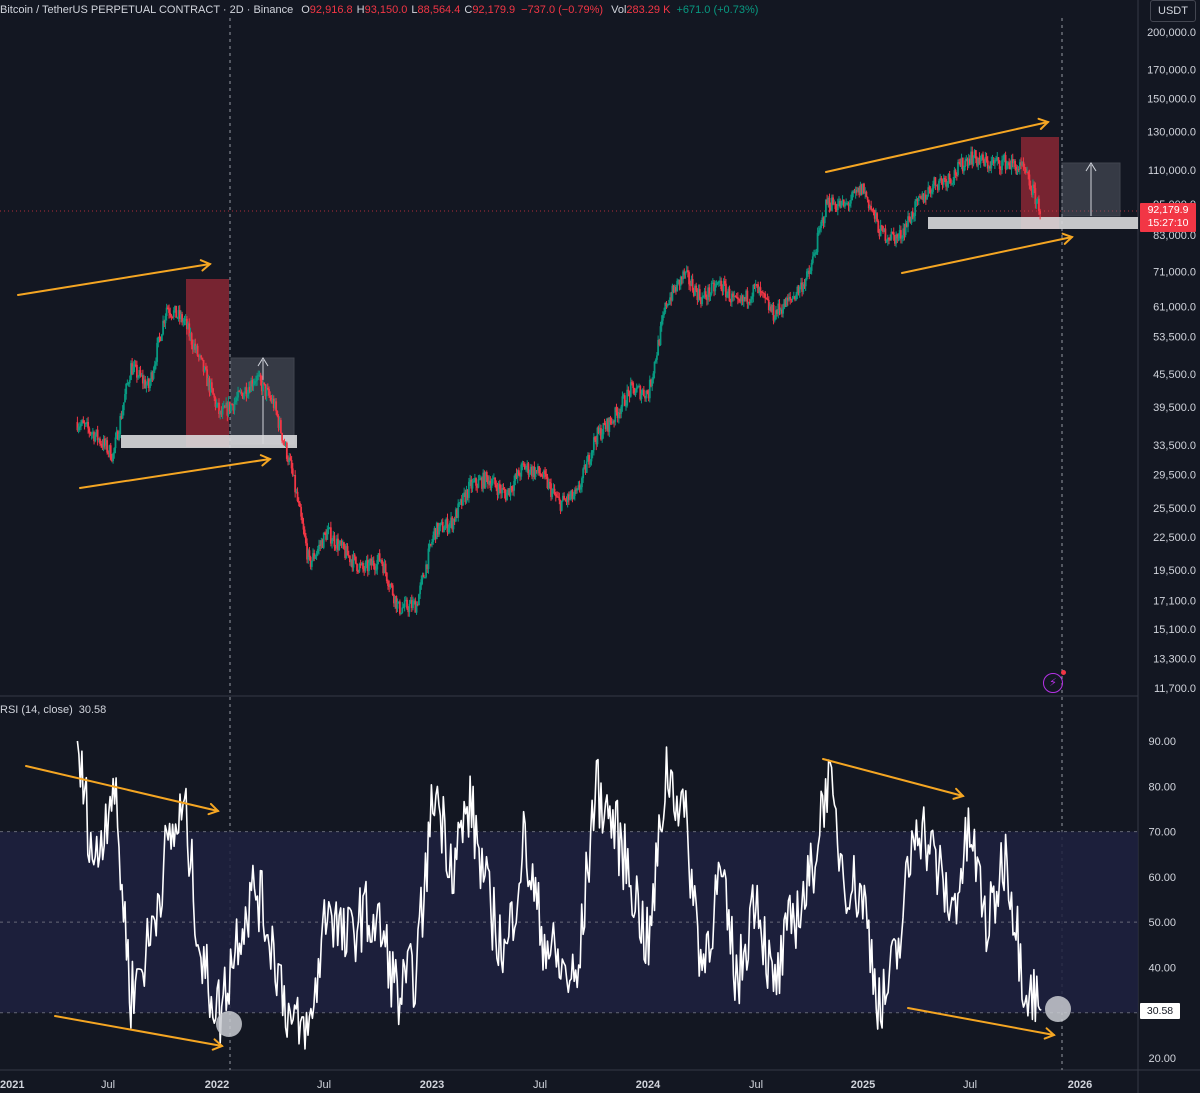  Describe the element at coordinates (1173, 11) in the screenshot. I see `currency-selector: USDT` at that location.